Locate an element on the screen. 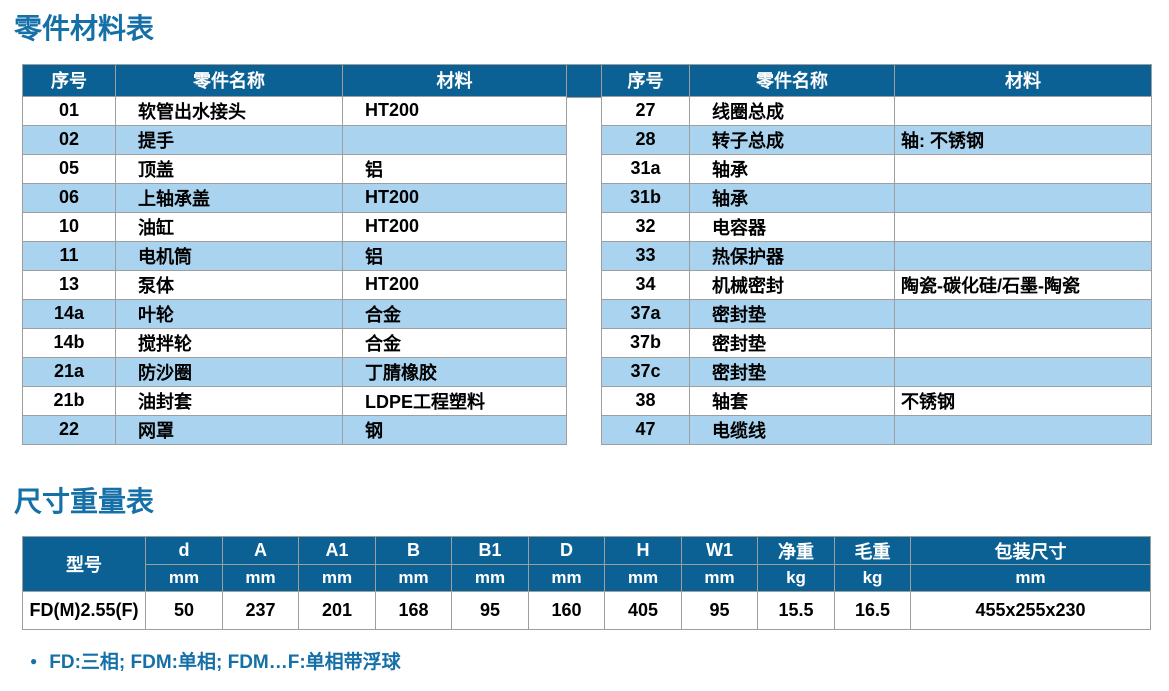 This screenshot has height=691, width=1169. table-gap-column is located at coordinates (584, 80).